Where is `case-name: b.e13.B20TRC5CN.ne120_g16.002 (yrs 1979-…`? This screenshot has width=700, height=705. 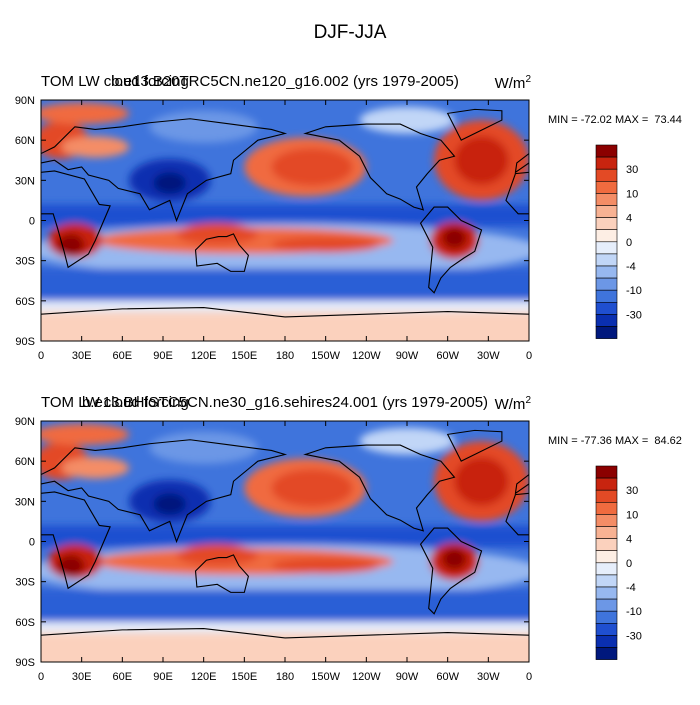
case-name: b.e13.B20TRC5CN.ne120_g16.002 (yrs 1979-… is located at coordinates (285, 81).